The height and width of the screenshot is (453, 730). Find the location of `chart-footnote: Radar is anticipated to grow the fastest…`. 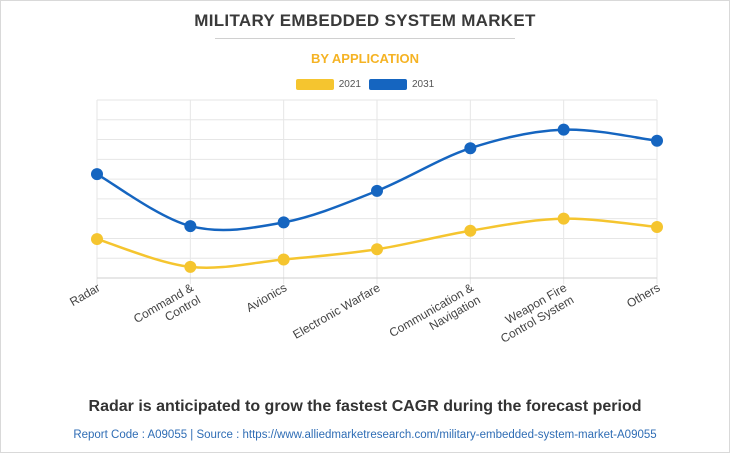

chart-footnote: Radar is anticipated to grow the fastest… is located at coordinates (365, 406).